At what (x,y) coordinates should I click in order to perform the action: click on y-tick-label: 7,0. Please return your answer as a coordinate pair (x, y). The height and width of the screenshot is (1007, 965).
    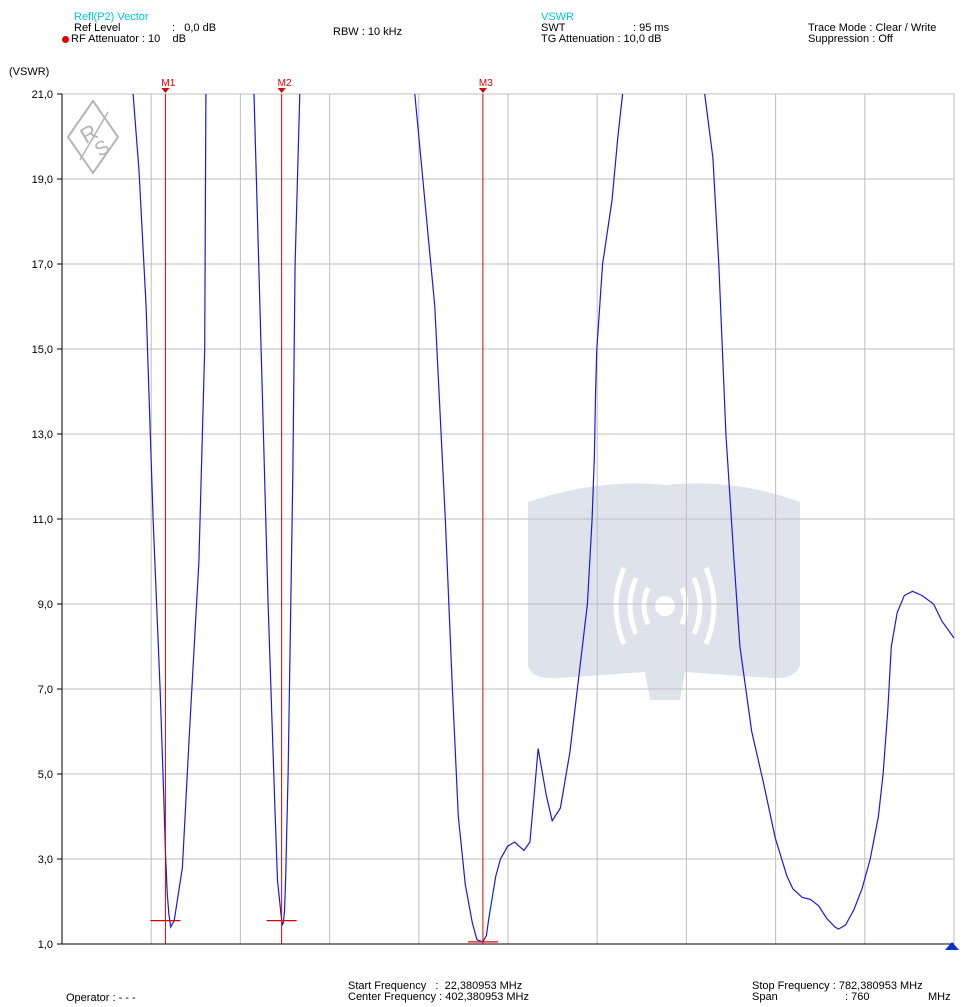
    Looking at the image, I should click on (45, 690).